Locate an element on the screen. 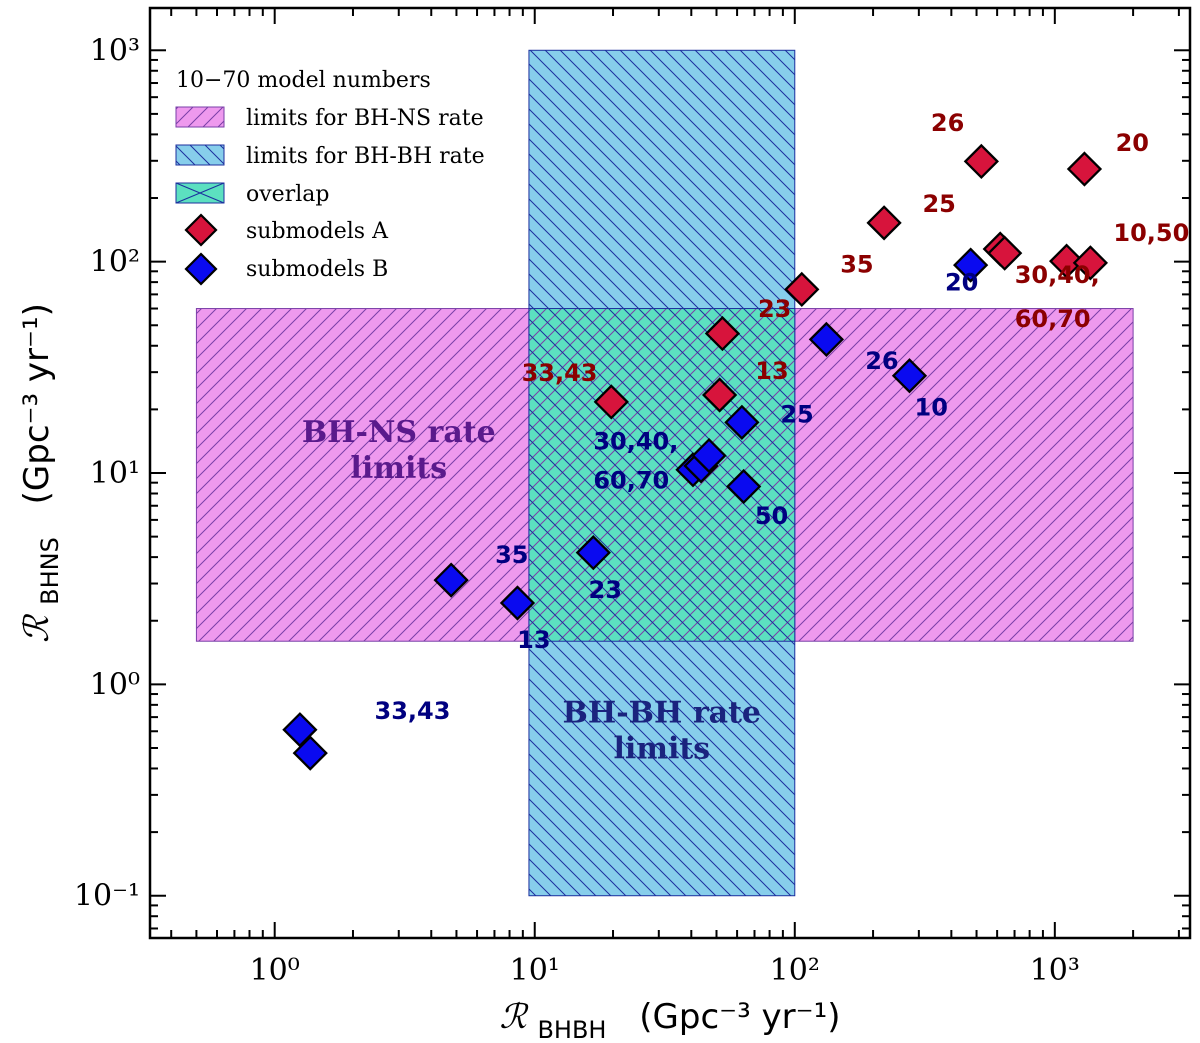 This screenshot has width=1200, height=1043. region-label-bh-ns-rate-limits: BH-NS rate limits is located at coordinates (399, 450).